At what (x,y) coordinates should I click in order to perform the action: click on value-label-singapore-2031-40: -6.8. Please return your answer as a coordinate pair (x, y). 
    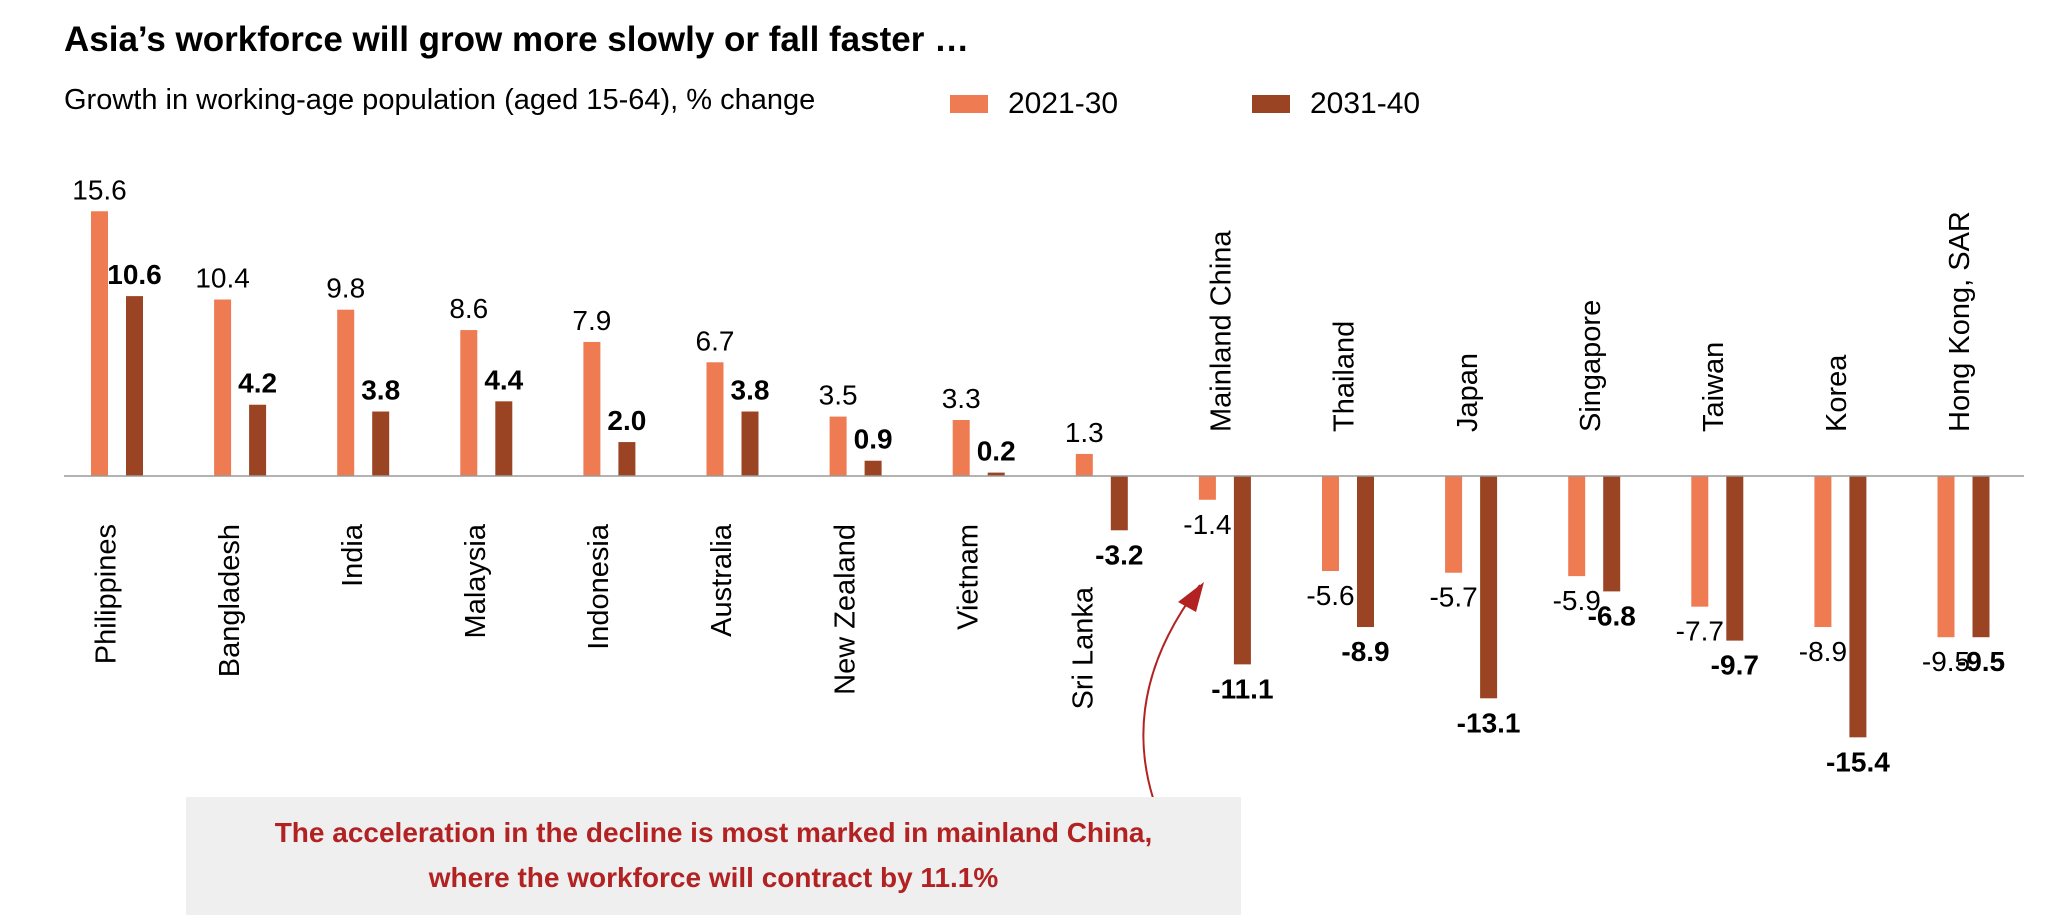
    Looking at the image, I should click on (1612, 615).